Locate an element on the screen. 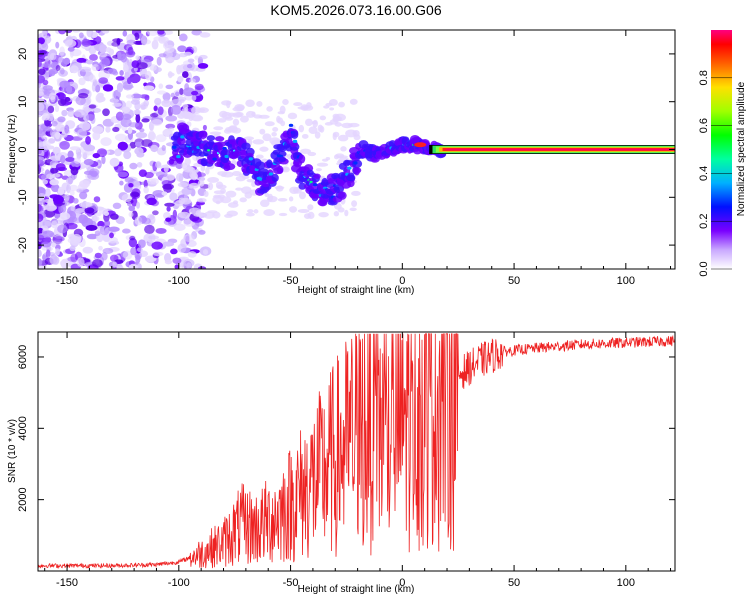 Image resolution: width=750 pixels, height=600 pixels. snr-x-tick-label: -100 is located at coordinates (179, 583).